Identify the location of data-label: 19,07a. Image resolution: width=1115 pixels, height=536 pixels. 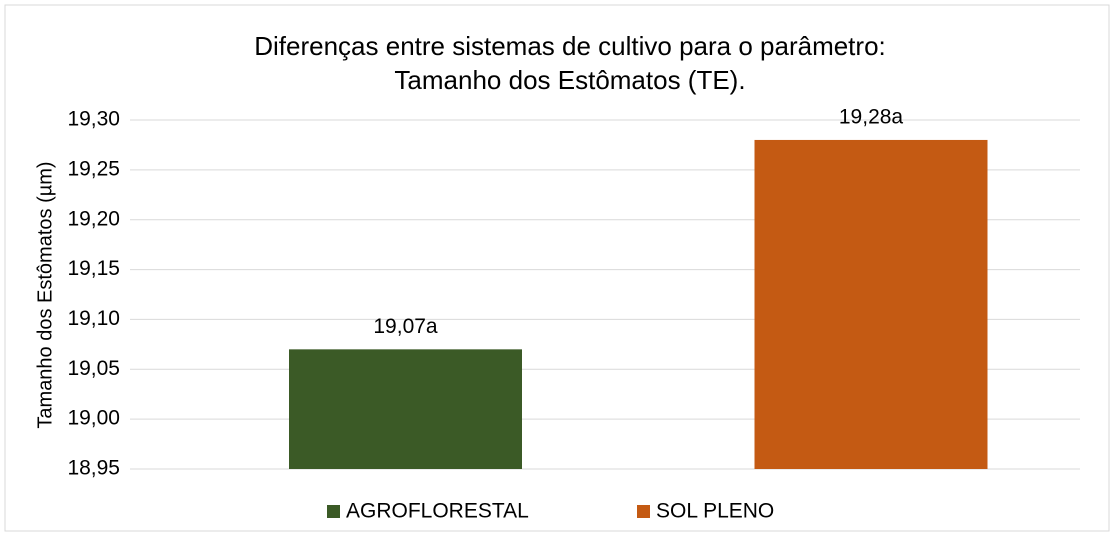
(405, 326).